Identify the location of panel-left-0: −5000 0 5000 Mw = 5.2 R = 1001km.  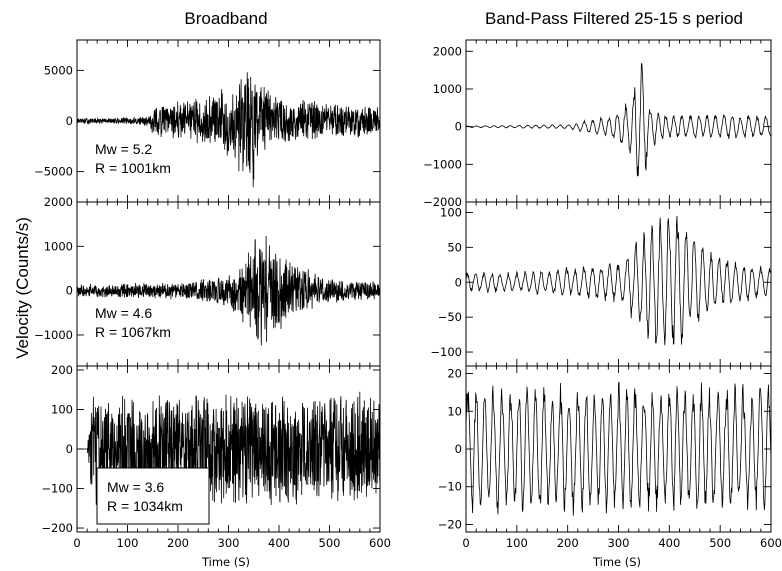
(207, 121).